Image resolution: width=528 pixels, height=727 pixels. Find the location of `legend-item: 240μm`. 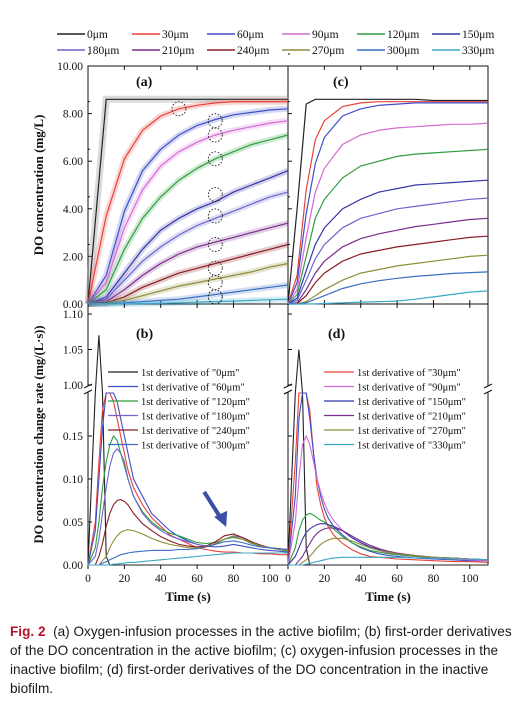

legend-item: 240μm is located at coordinates (238, 51).